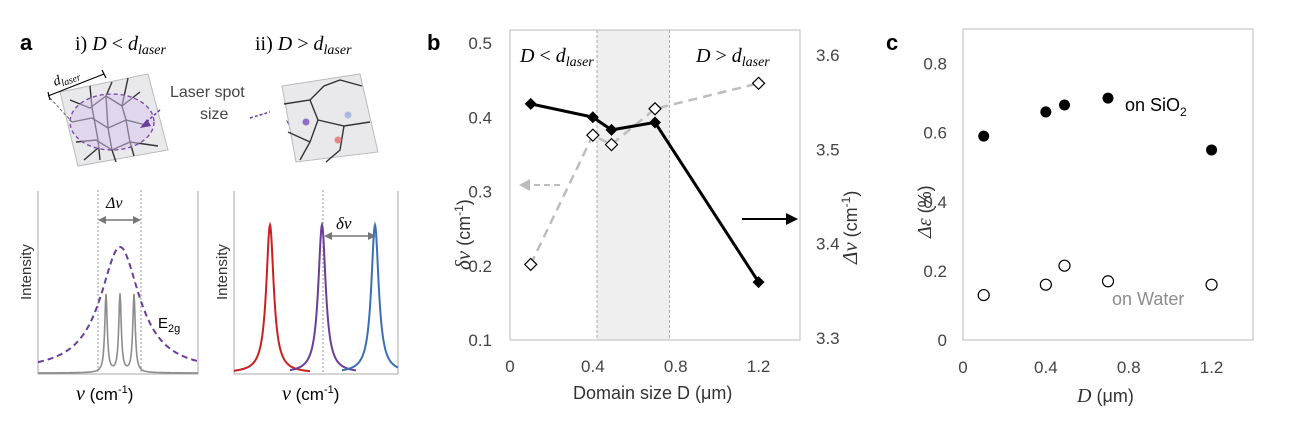 This screenshot has height=432, width=1290. Describe the element at coordinates (637, 366) in the screenshot. I see `panel-b-x-ticks: 0 0.4 0.8 1.2` at that location.